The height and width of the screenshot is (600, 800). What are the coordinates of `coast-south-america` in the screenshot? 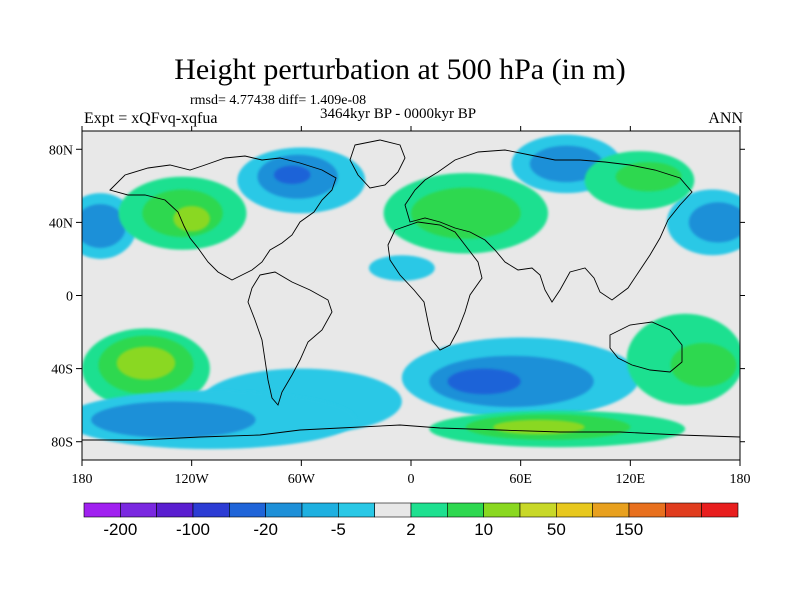 It's located at (290, 338).